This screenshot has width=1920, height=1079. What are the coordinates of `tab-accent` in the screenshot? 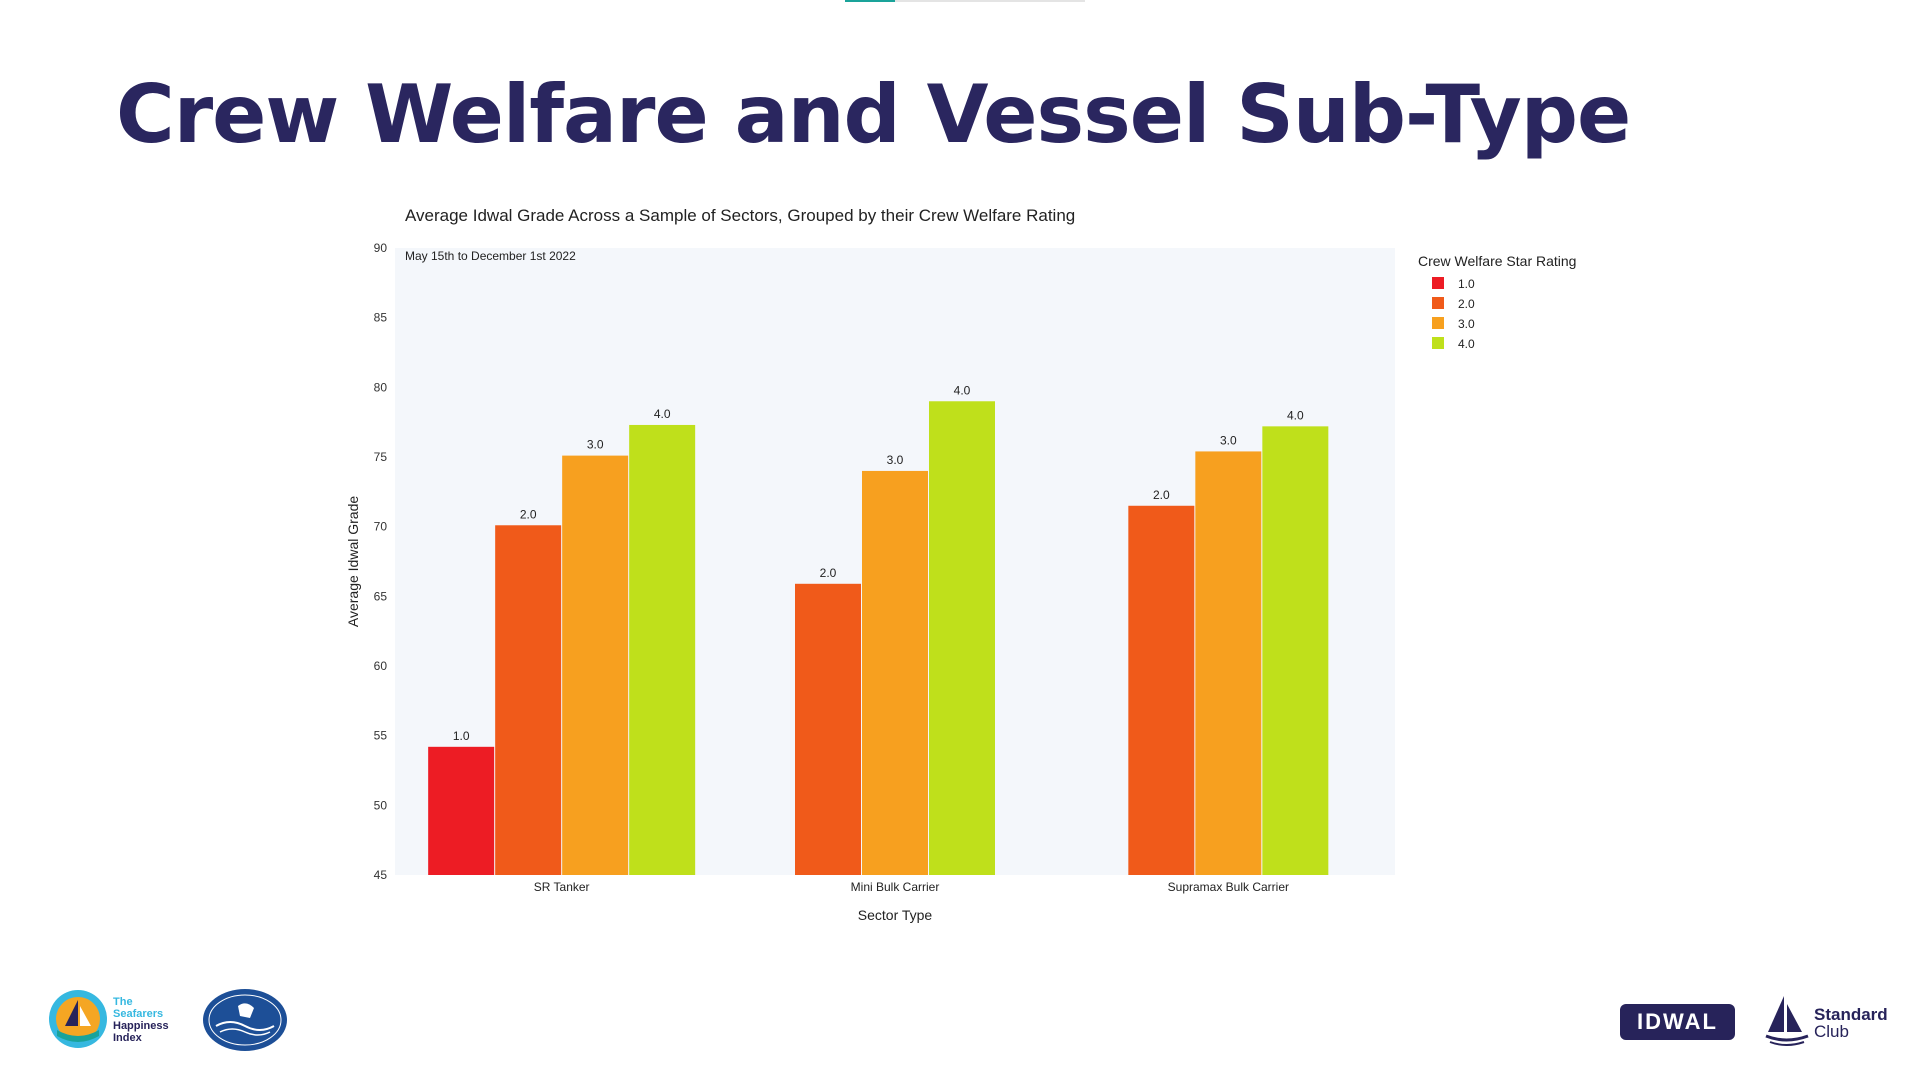 It's located at (870, 1).